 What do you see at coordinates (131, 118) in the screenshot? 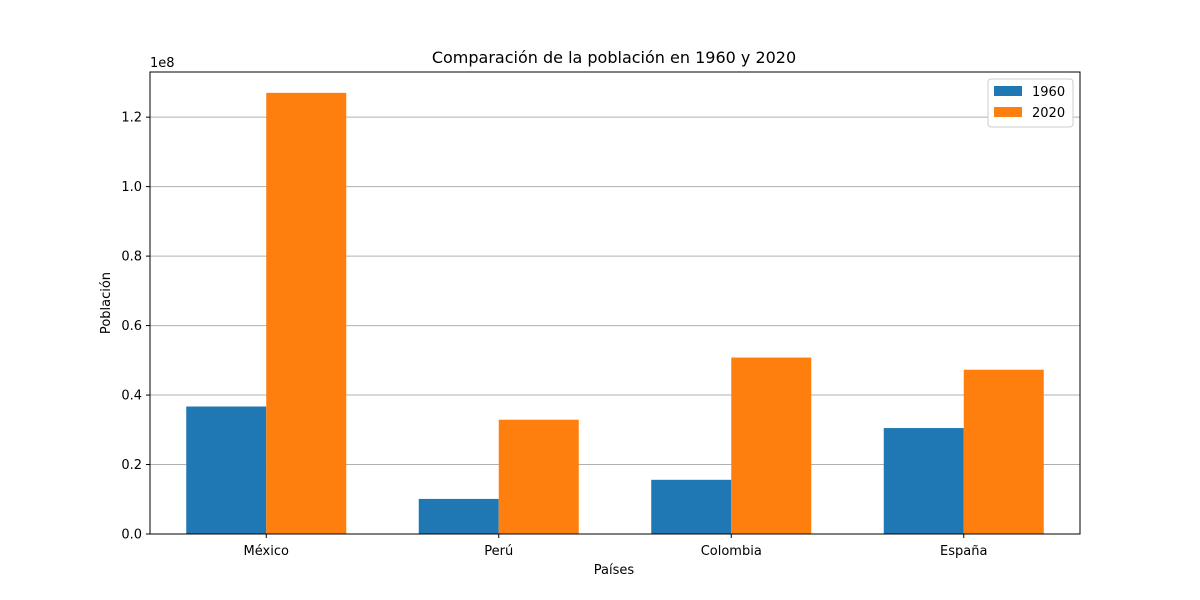
I see `y-tick-label: 1.2` at bounding box center [131, 118].